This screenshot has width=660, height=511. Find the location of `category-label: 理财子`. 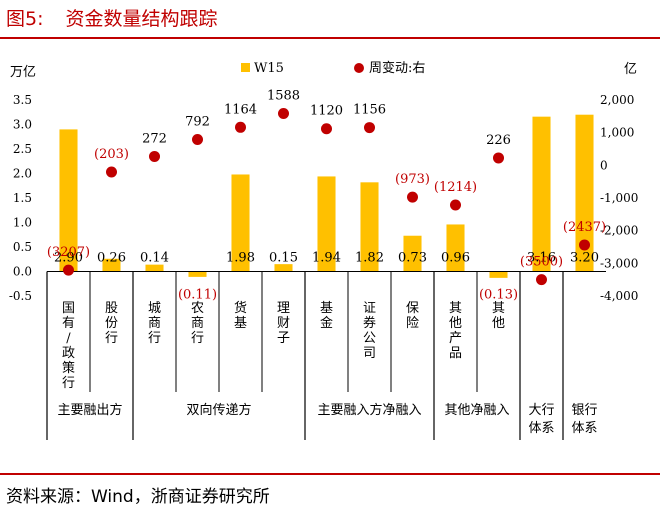

category-label: 理财子 is located at coordinates (283, 323).